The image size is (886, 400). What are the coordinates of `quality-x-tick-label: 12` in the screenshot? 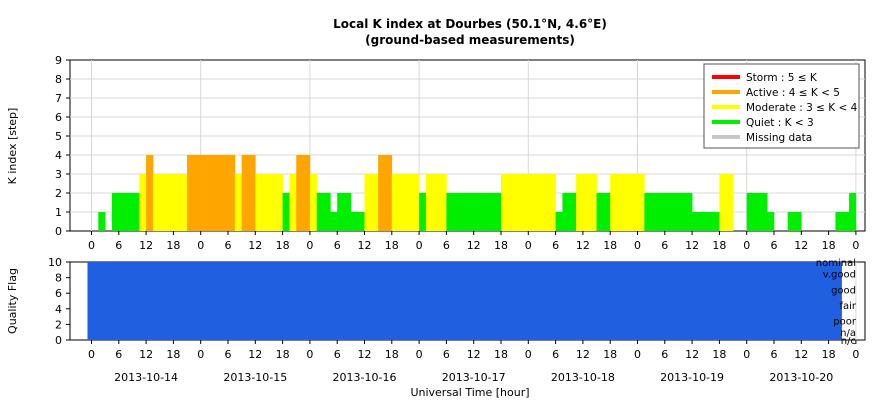 It's located at (365, 354).